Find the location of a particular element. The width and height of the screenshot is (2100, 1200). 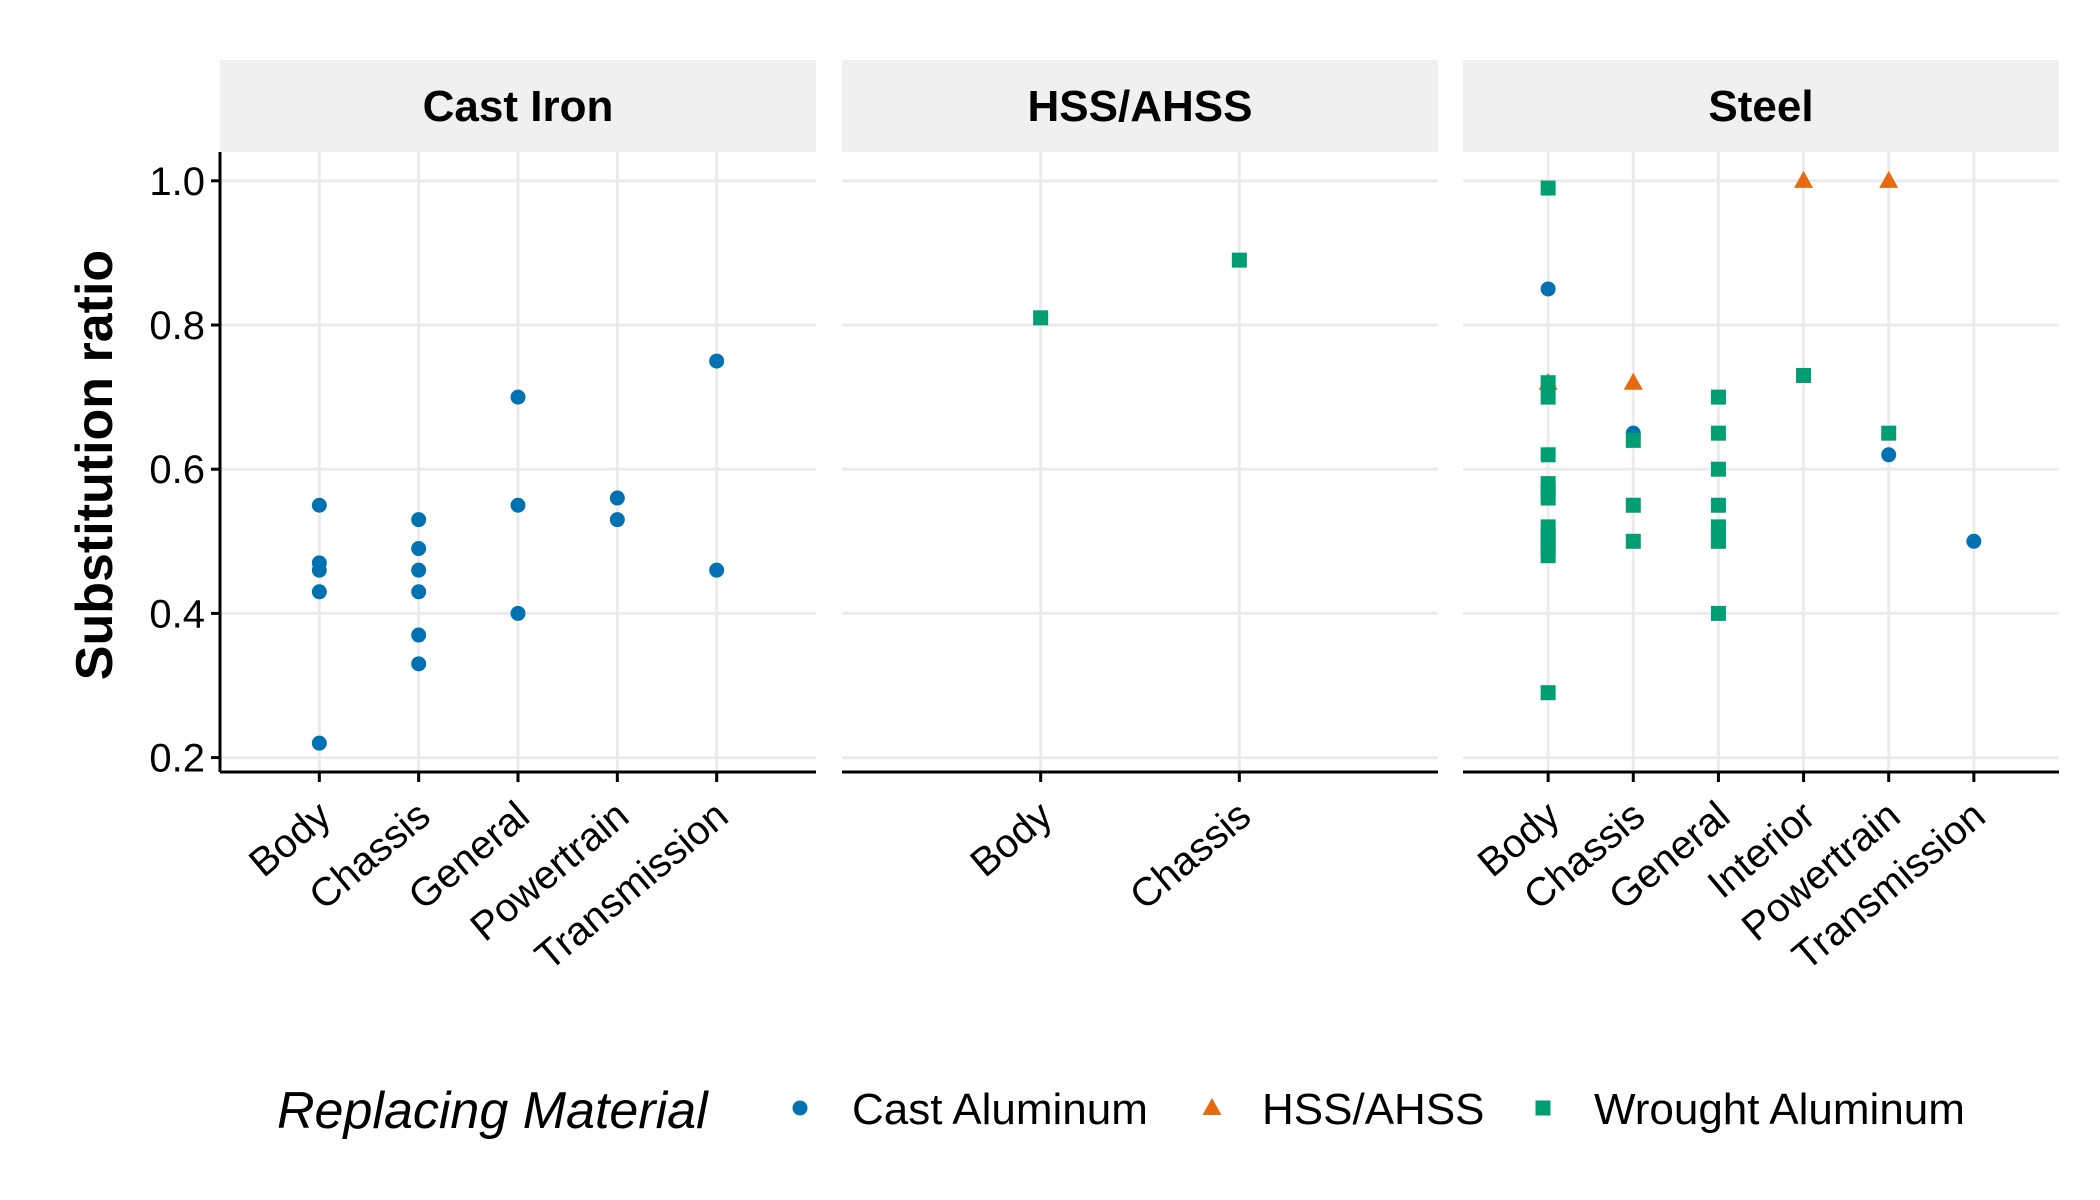

y-tick-label: 0.6 is located at coordinates (177, 470).